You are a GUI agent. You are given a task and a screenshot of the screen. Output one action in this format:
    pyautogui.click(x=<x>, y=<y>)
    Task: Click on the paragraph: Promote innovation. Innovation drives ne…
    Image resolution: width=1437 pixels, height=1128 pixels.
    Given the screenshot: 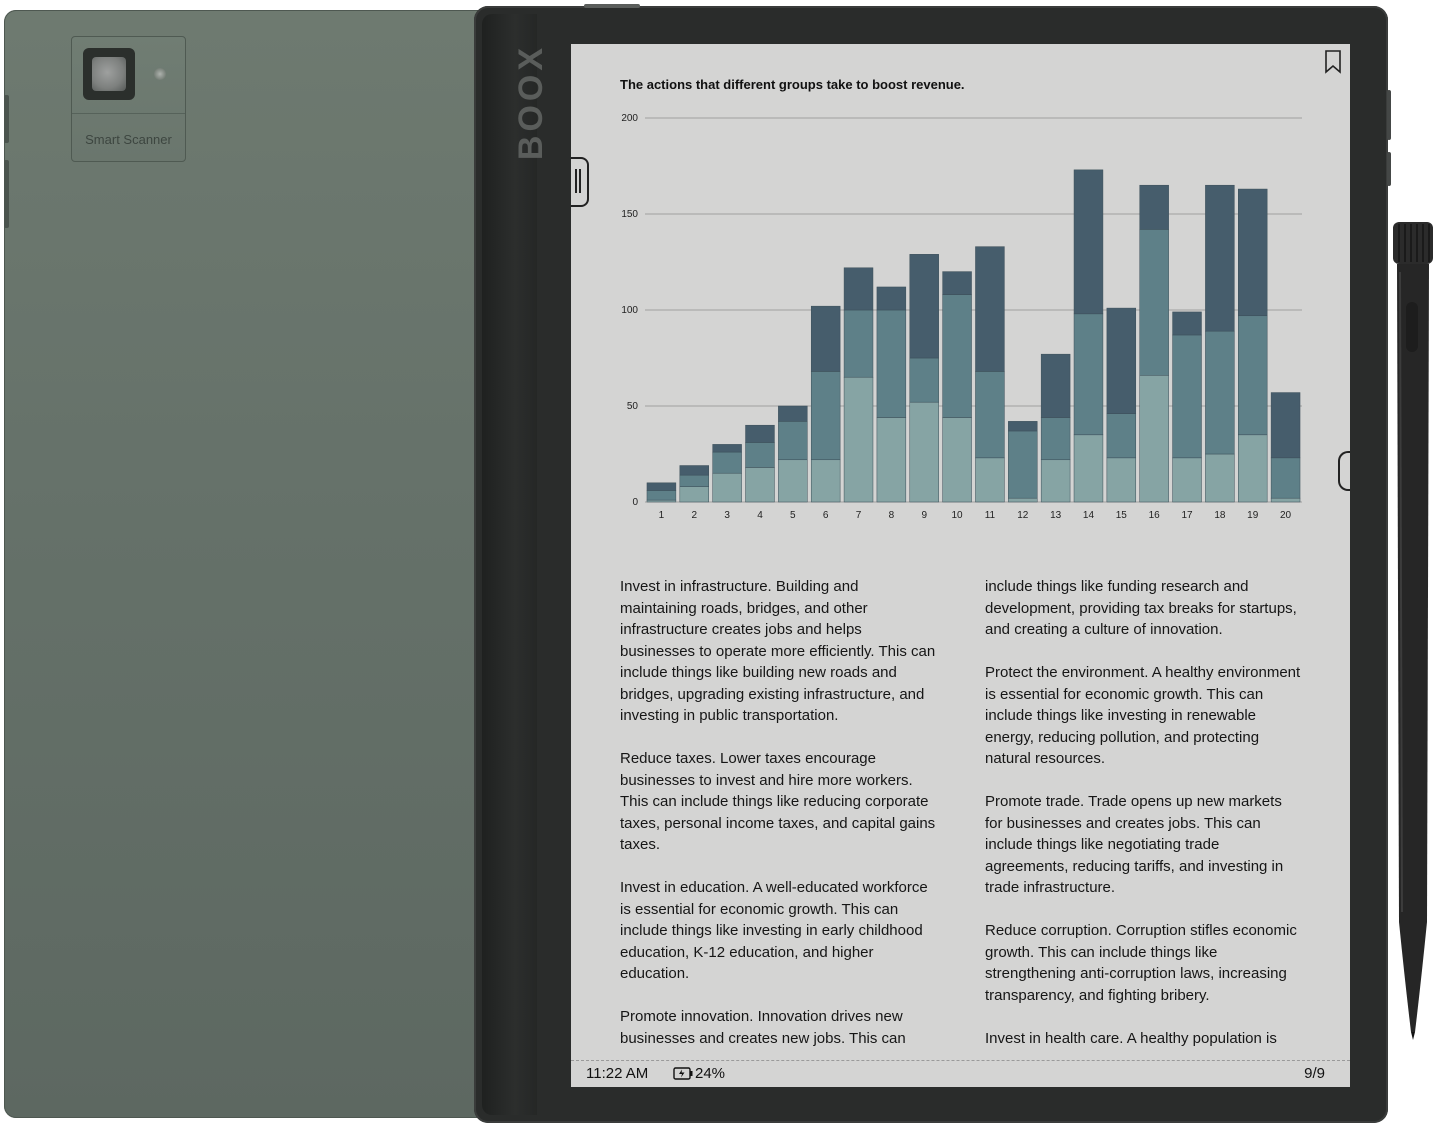 What is the action you would take?
    pyautogui.click(x=763, y=1027)
    